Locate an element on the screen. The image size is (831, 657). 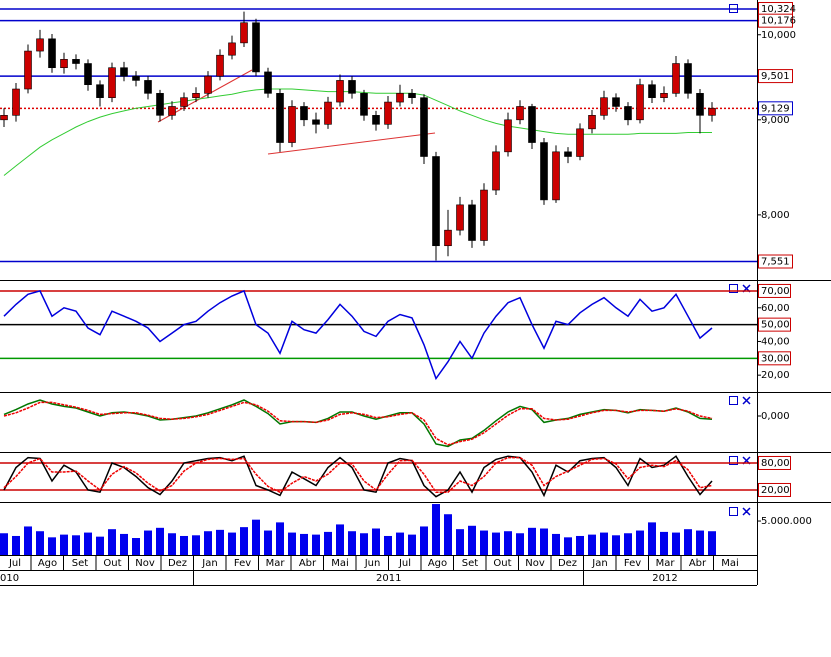
month-label: Set is located at coordinates (80, 563).